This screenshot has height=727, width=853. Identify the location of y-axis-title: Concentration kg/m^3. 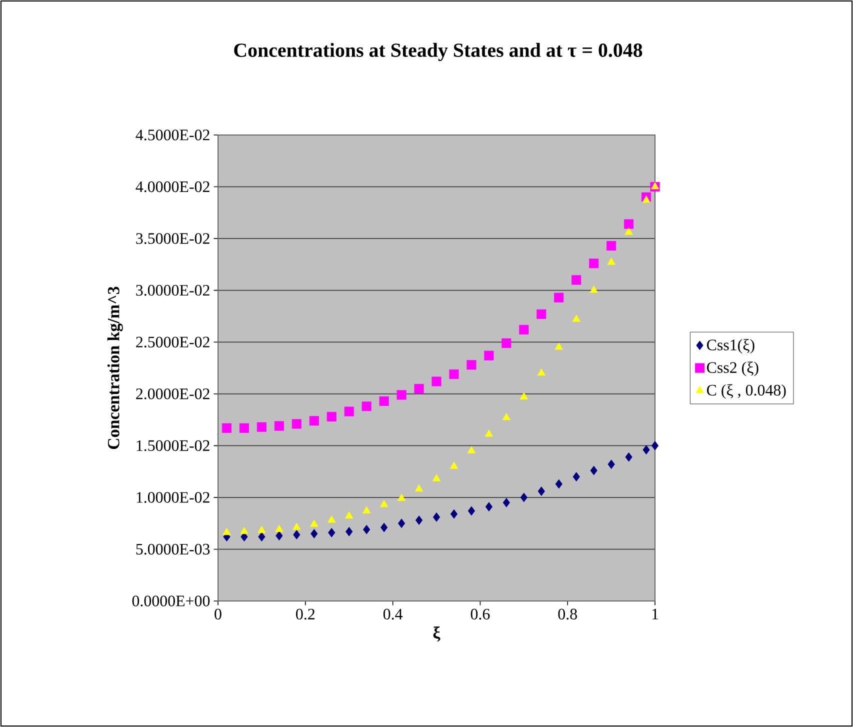
(115, 368).